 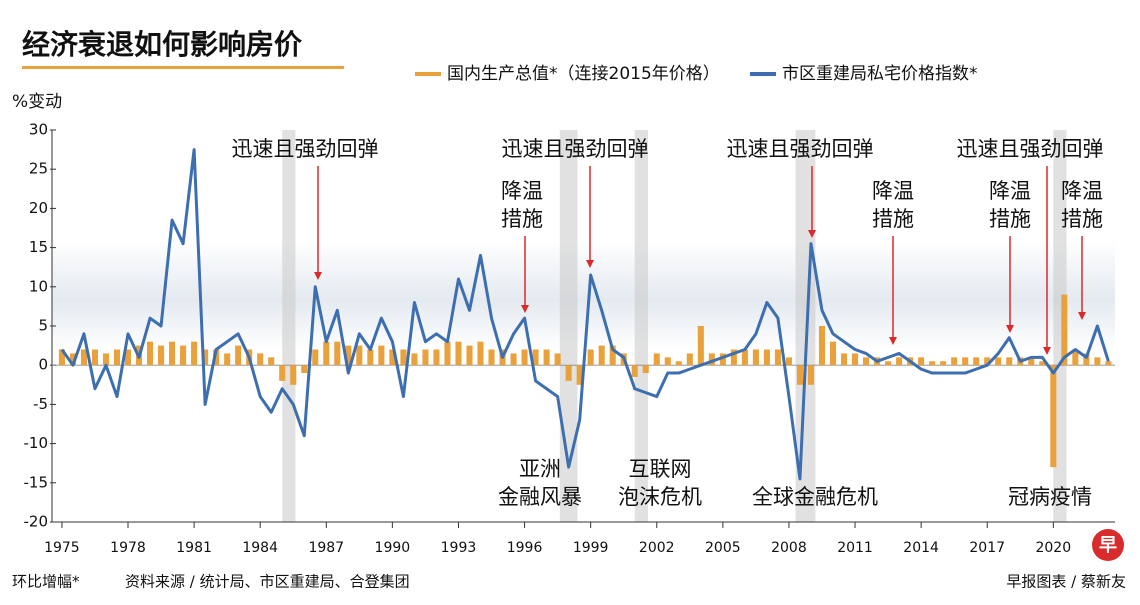 What do you see at coordinates (987, 548) in the screenshot?
I see `x-tick-label: 2017` at bounding box center [987, 548].